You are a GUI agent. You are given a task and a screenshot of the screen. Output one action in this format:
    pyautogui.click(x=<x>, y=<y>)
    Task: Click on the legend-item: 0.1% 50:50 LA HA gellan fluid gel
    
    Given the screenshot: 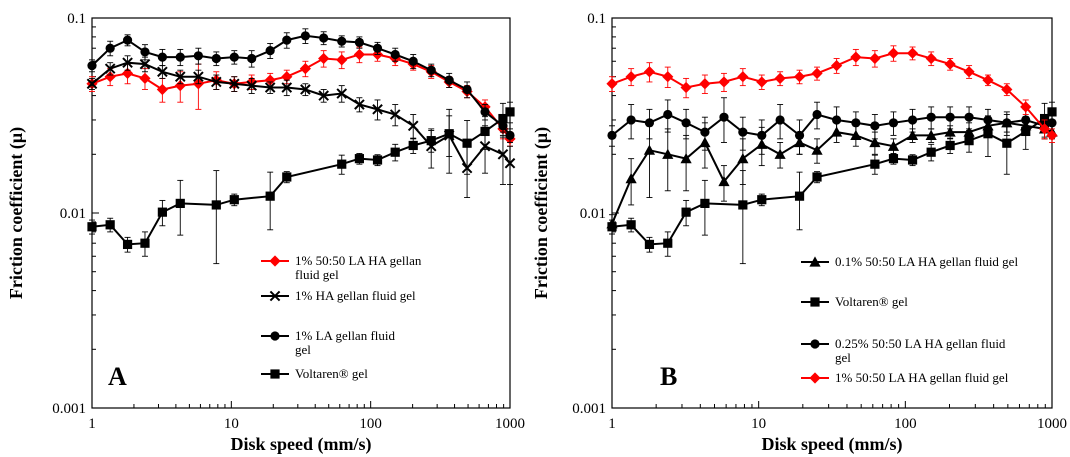 What is the action you would take?
    pyautogui.click(x=909, y=261)
    